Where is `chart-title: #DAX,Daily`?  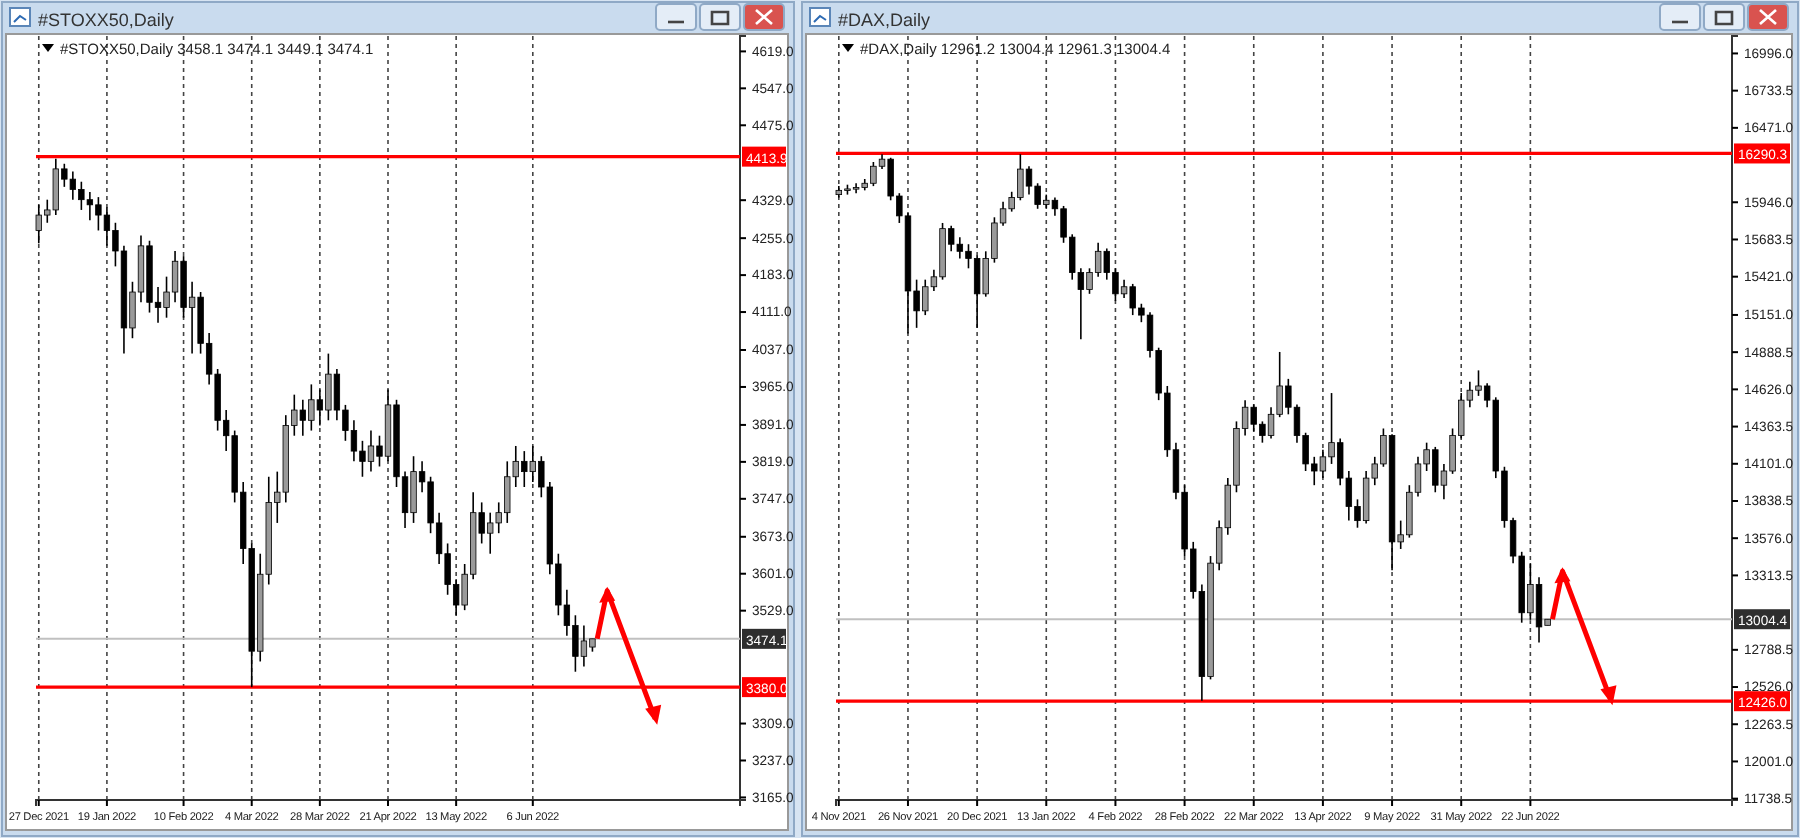
chart-title: #DAX,Daily is located at coordinates (885, 20).